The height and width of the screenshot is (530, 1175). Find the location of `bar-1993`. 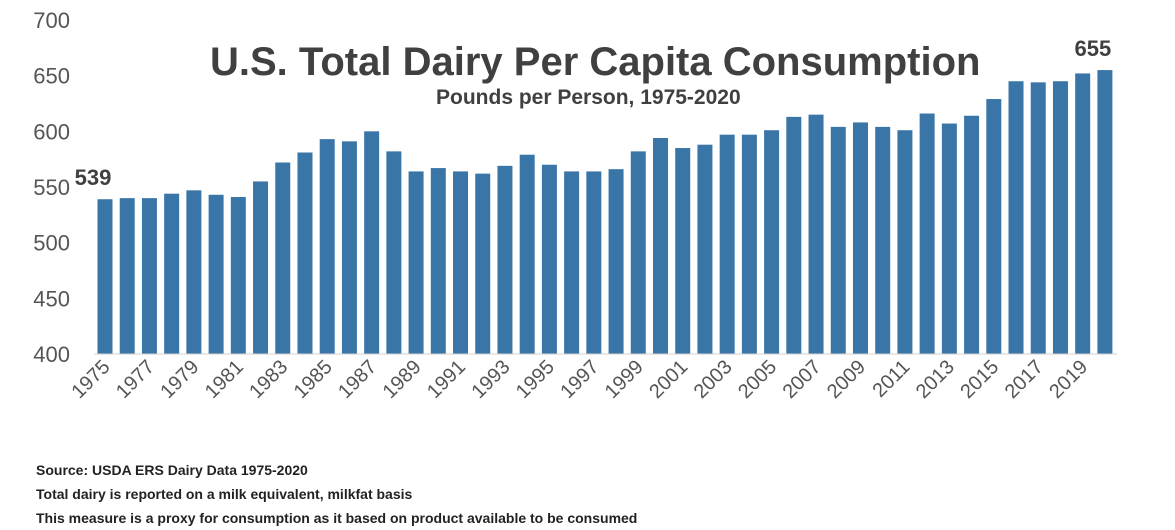

bar-1993 is located at coordinates (505, 259).